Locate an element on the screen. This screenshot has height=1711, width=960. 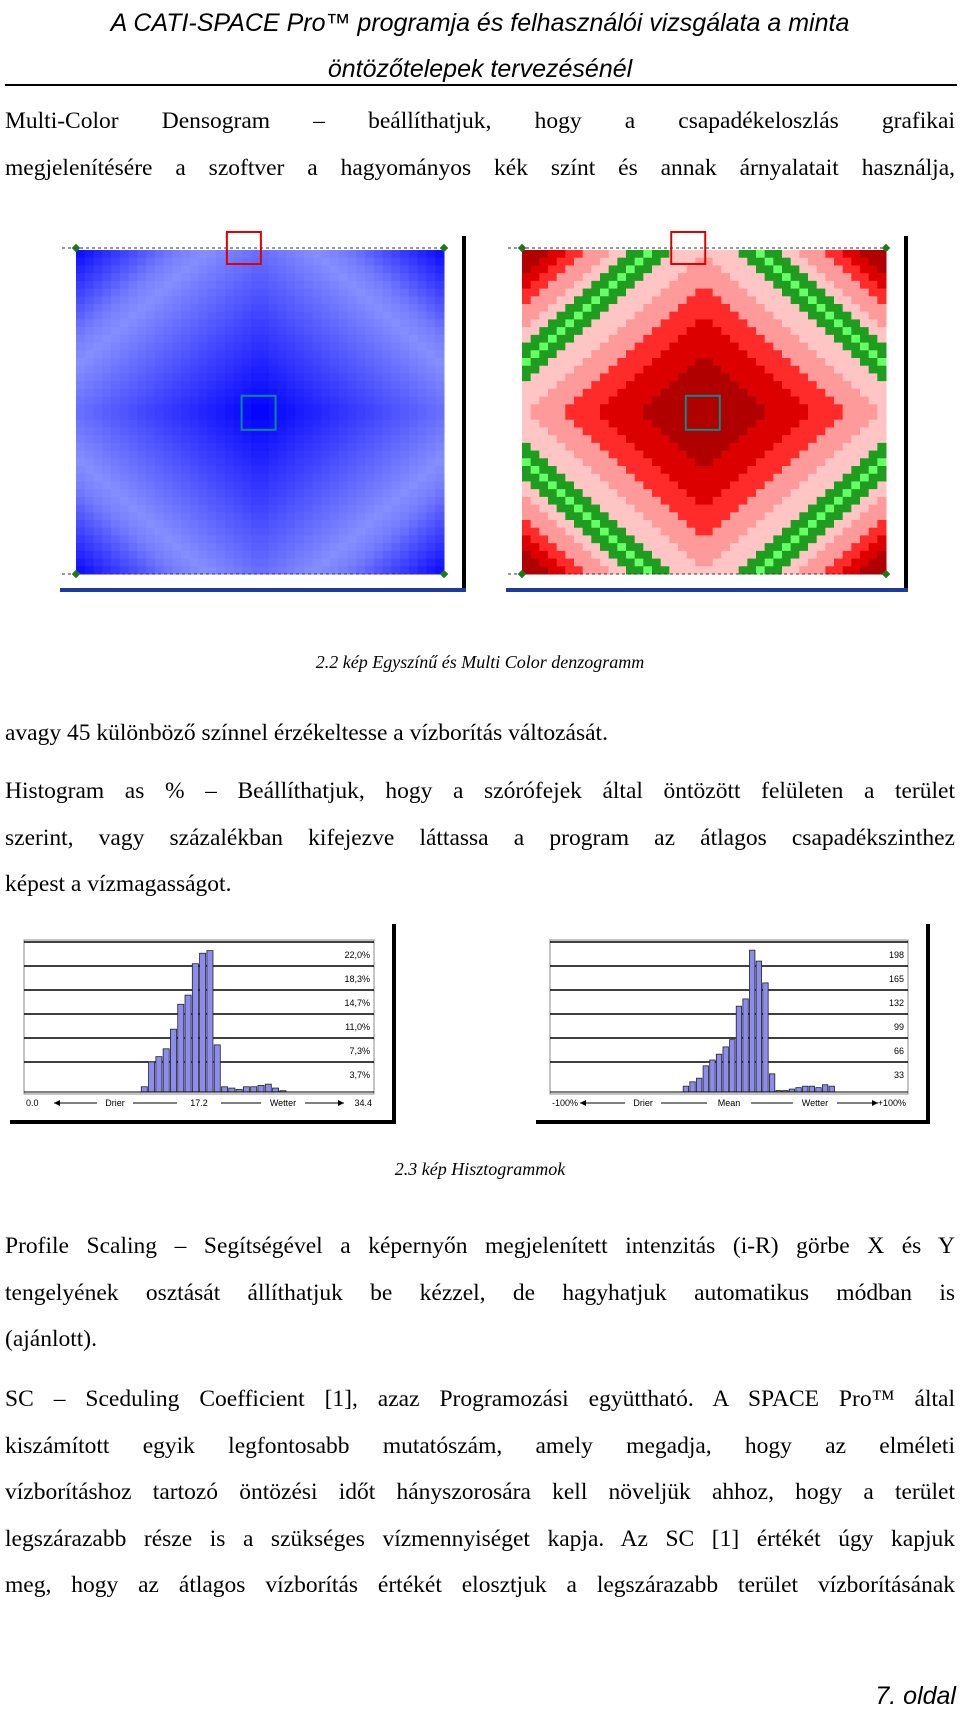
count-bar is located at coordinates (752, 1021).